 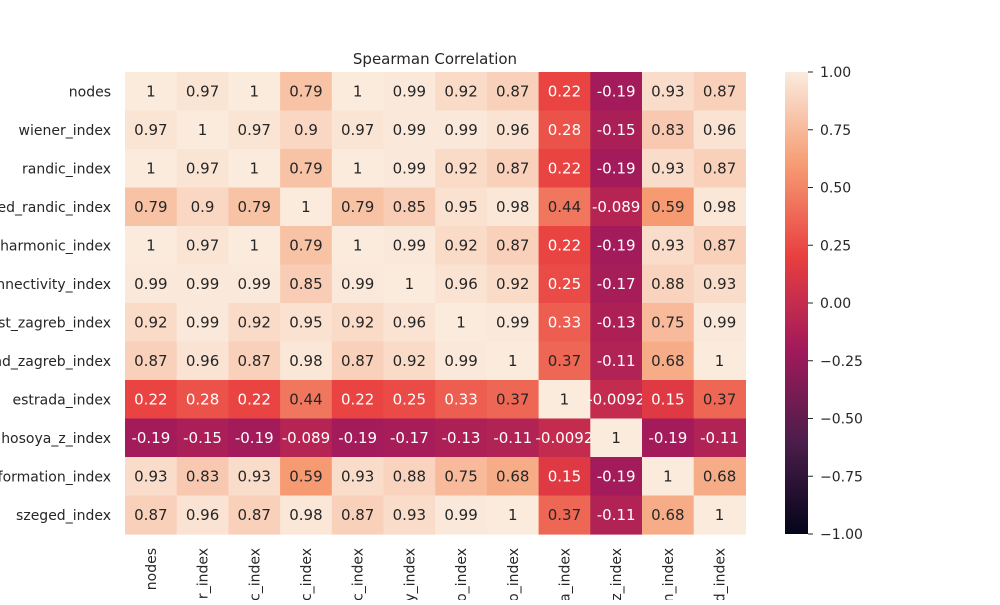 What do you see at coordinates (835, 246) in the screenshot?
I see `colorbar-tick-label: 0.25` at bounding box center [835, 246].